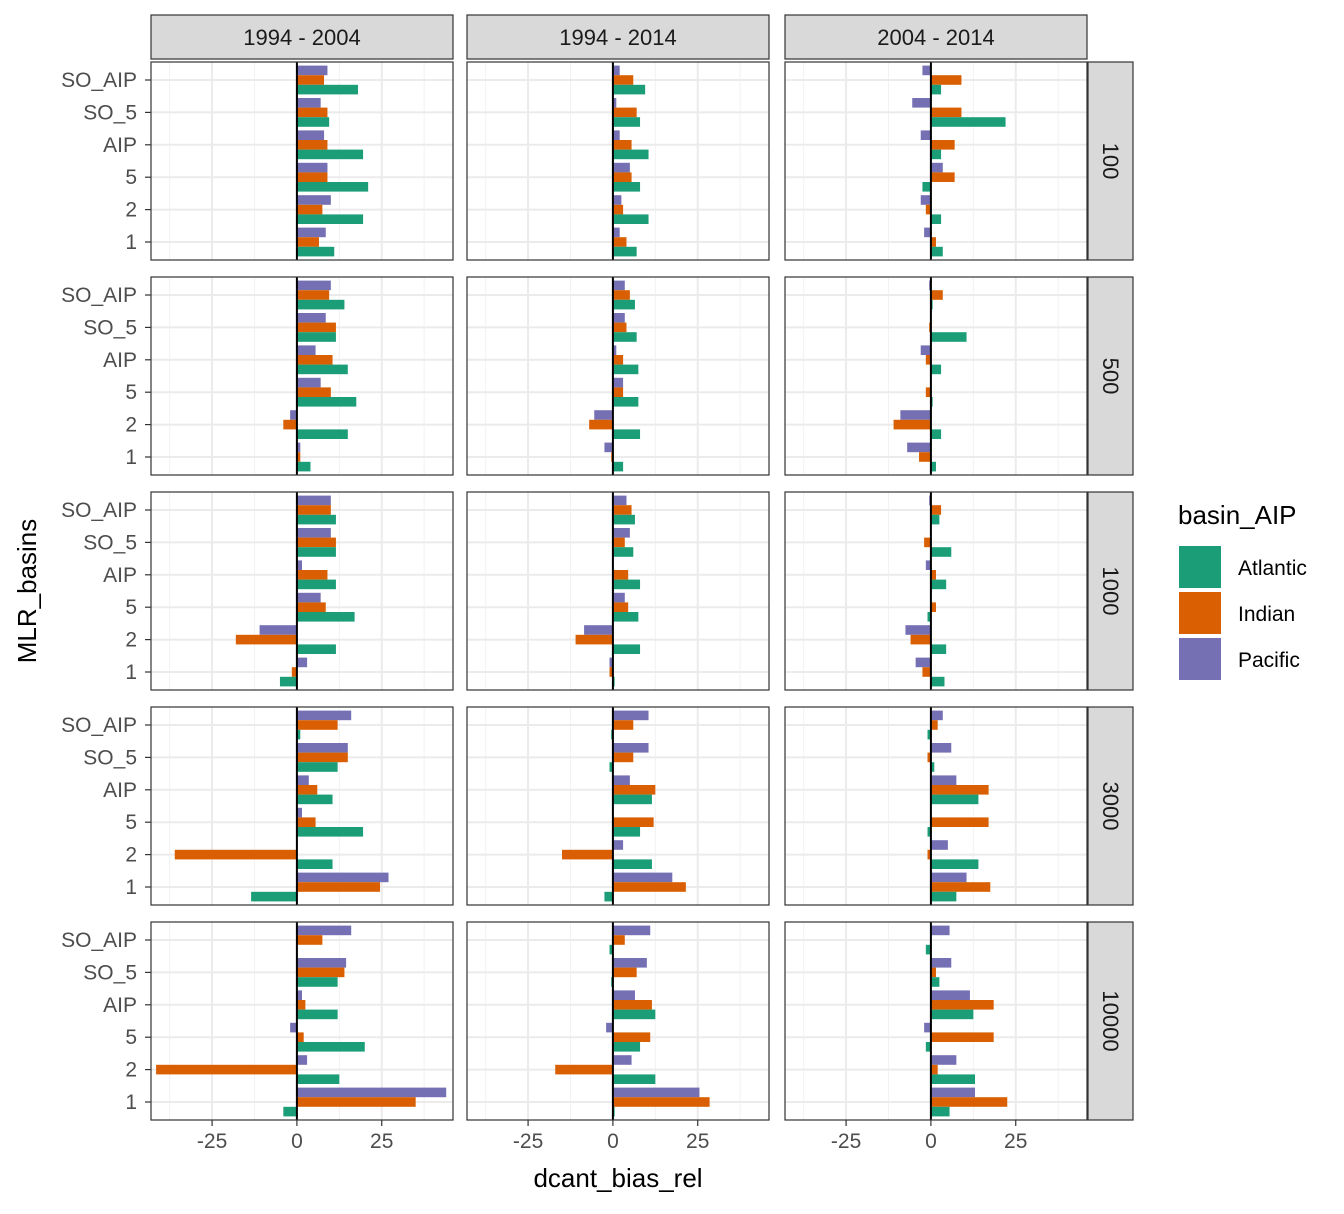 Image resolution: width=1344 pixels, height=1214 pixels. What do you see at coordinates (110, 327) in the screenshot?
I see `y-tick-label: SO_5` at bounding box center [110, 327].